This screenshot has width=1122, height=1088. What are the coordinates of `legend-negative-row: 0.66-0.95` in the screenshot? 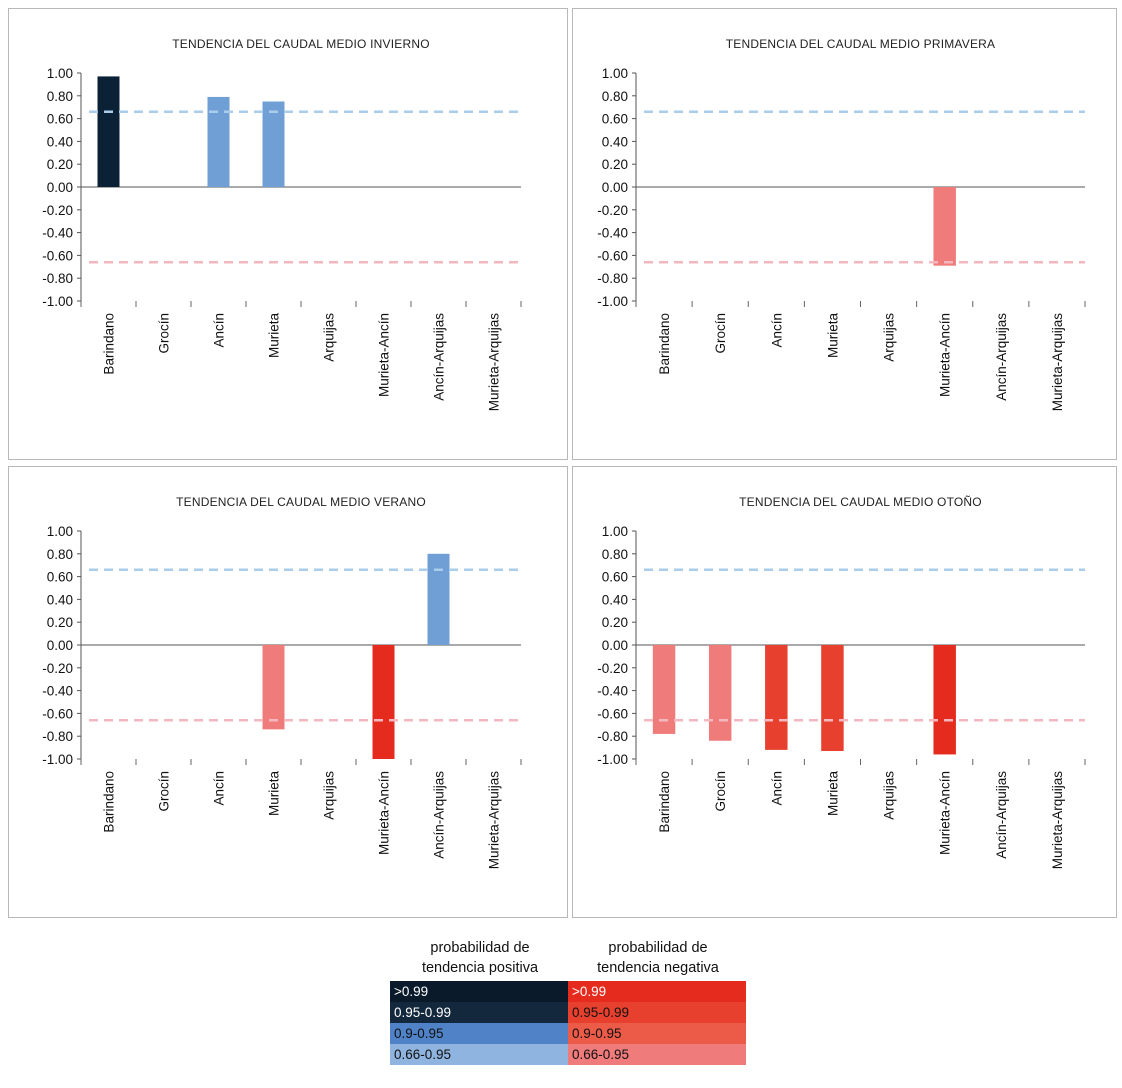 It's located at (657, 1054).